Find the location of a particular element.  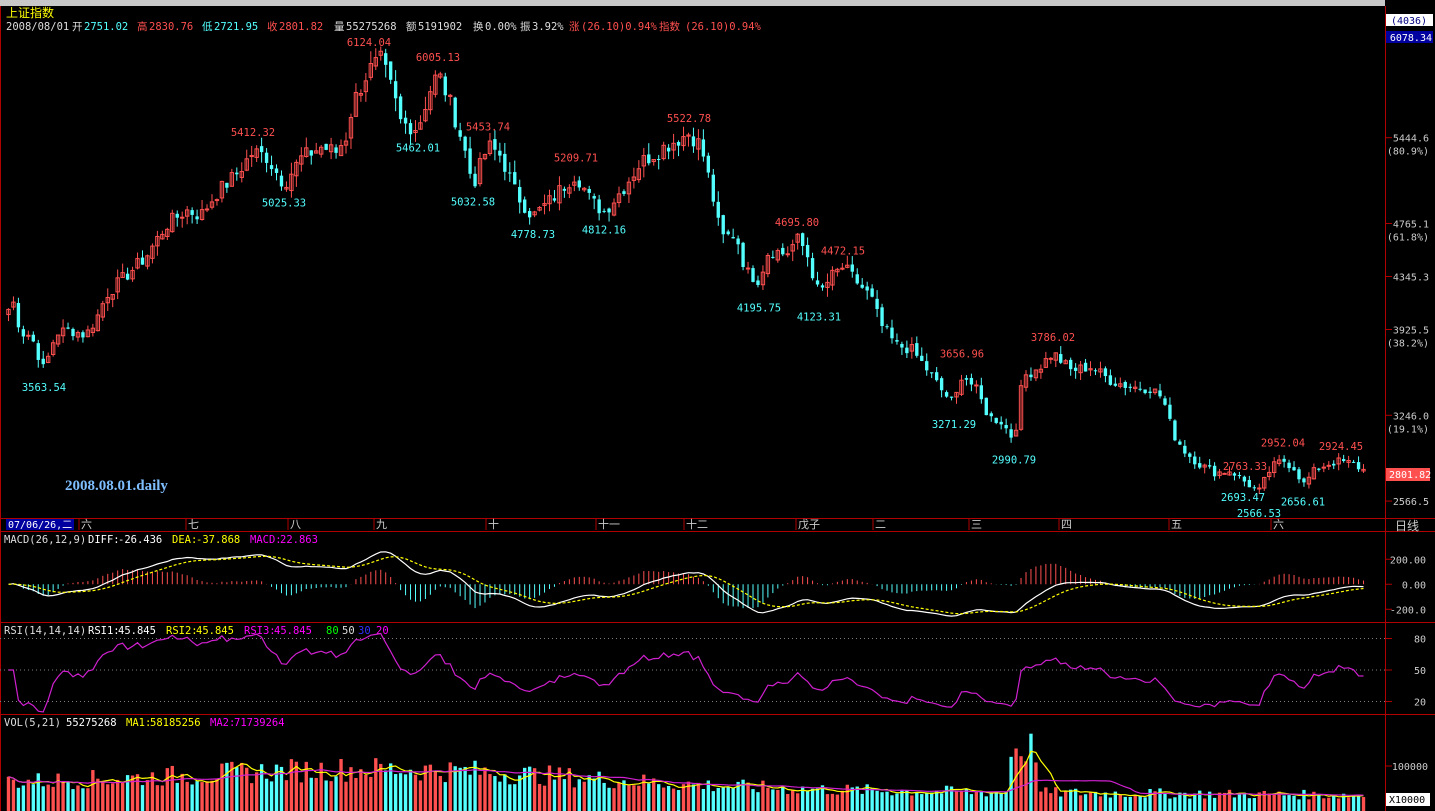

high-mark-label: 6124.04 is located at coordinates (369, 43).